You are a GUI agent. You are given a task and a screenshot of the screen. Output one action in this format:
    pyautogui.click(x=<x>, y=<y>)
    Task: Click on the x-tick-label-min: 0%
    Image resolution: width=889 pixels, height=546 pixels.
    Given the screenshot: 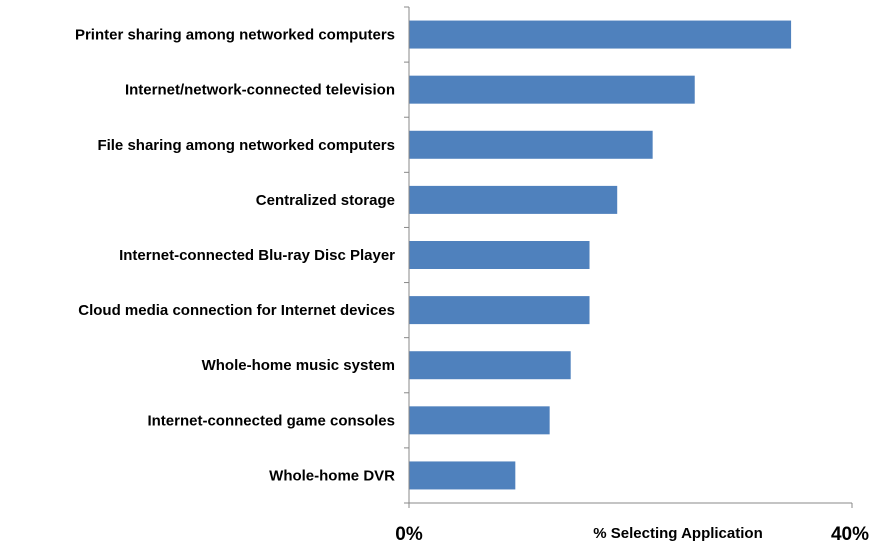 What is the action you would take?
    pyautogui.click(x=409, y=534)
    